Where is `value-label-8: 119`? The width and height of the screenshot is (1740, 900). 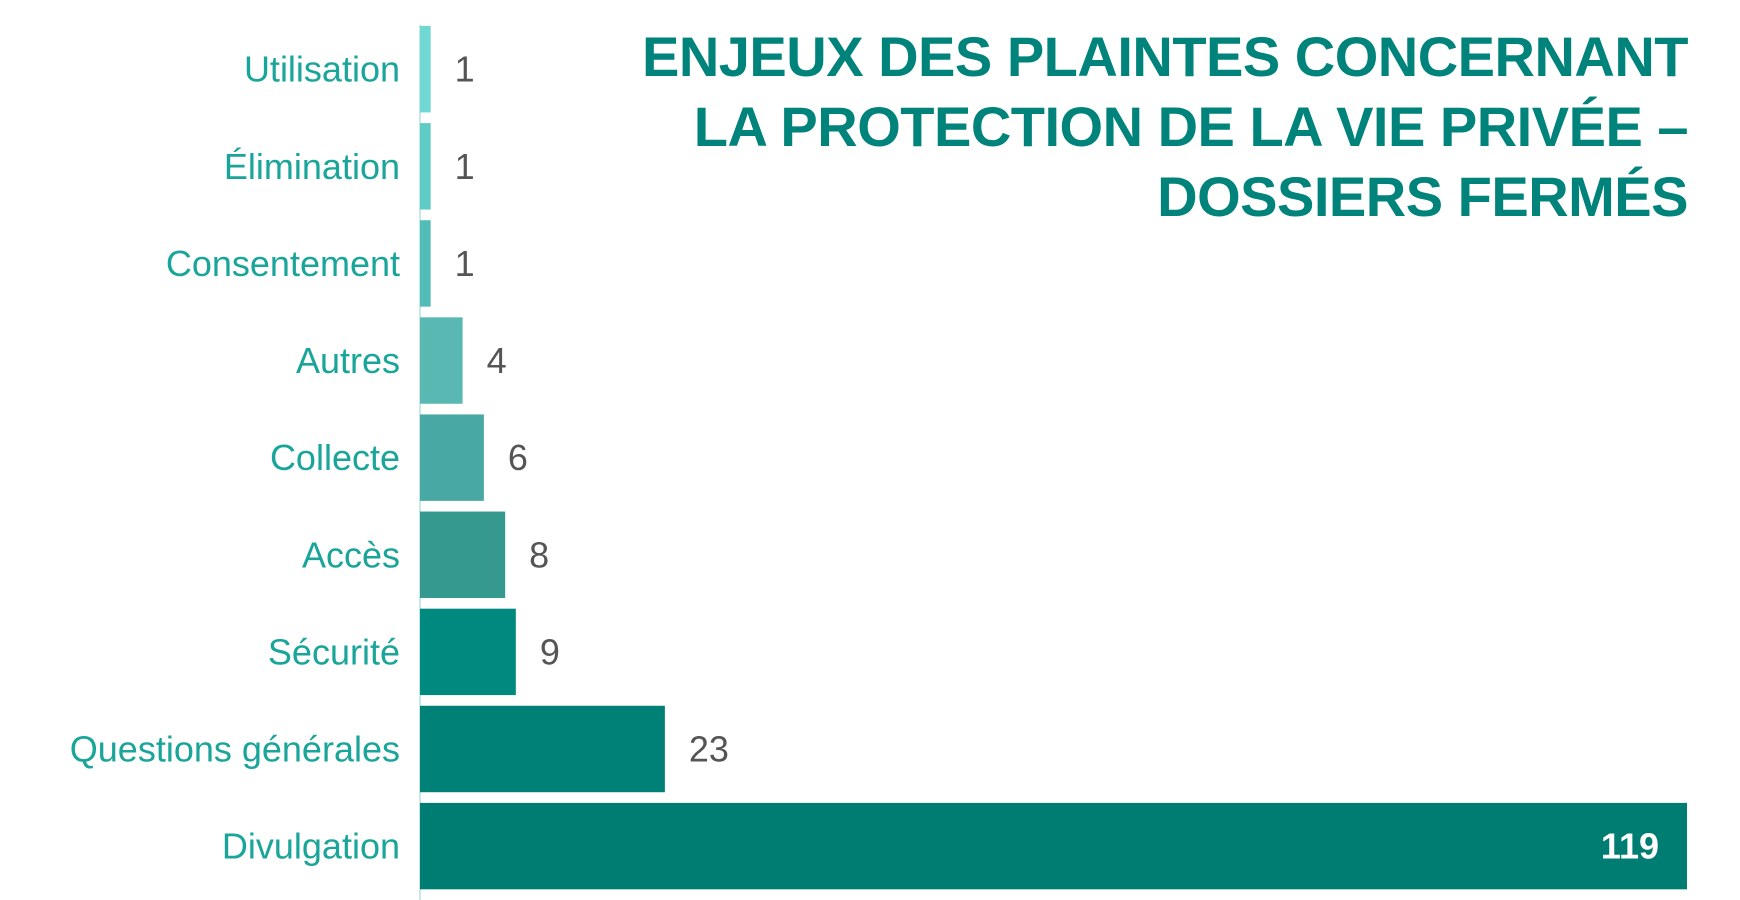
value-label-8: 119 is located at coordinates (1630, 846).